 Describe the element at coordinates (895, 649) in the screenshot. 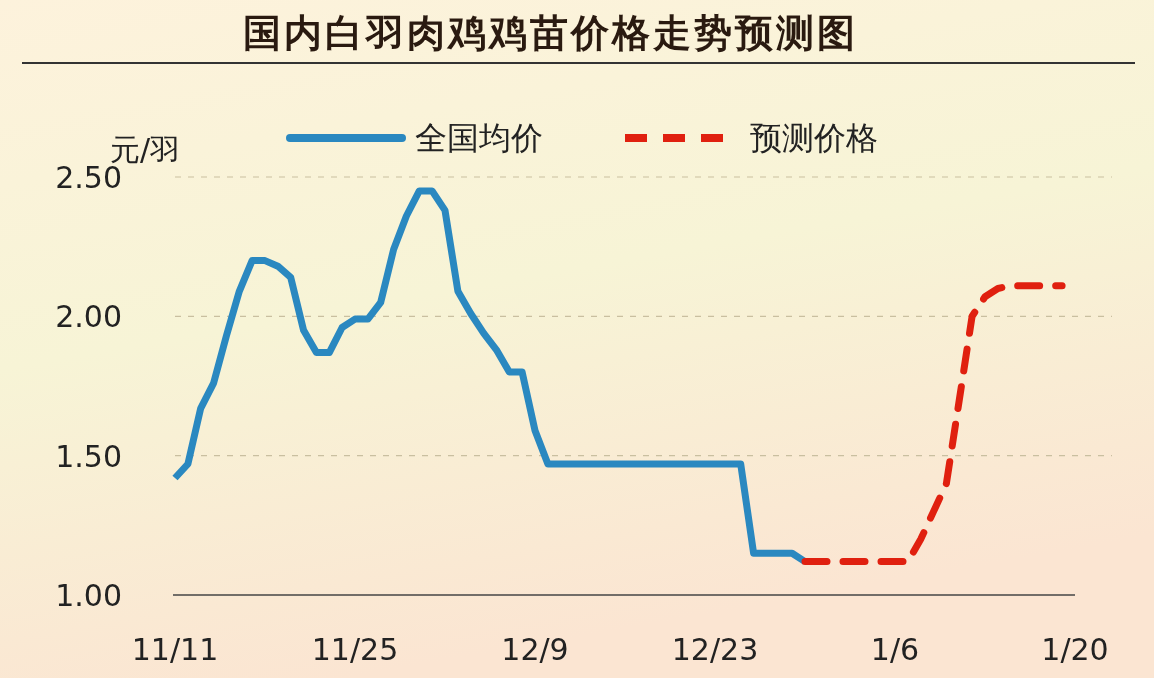

I see `x-tick-label: 1/6` at that location.